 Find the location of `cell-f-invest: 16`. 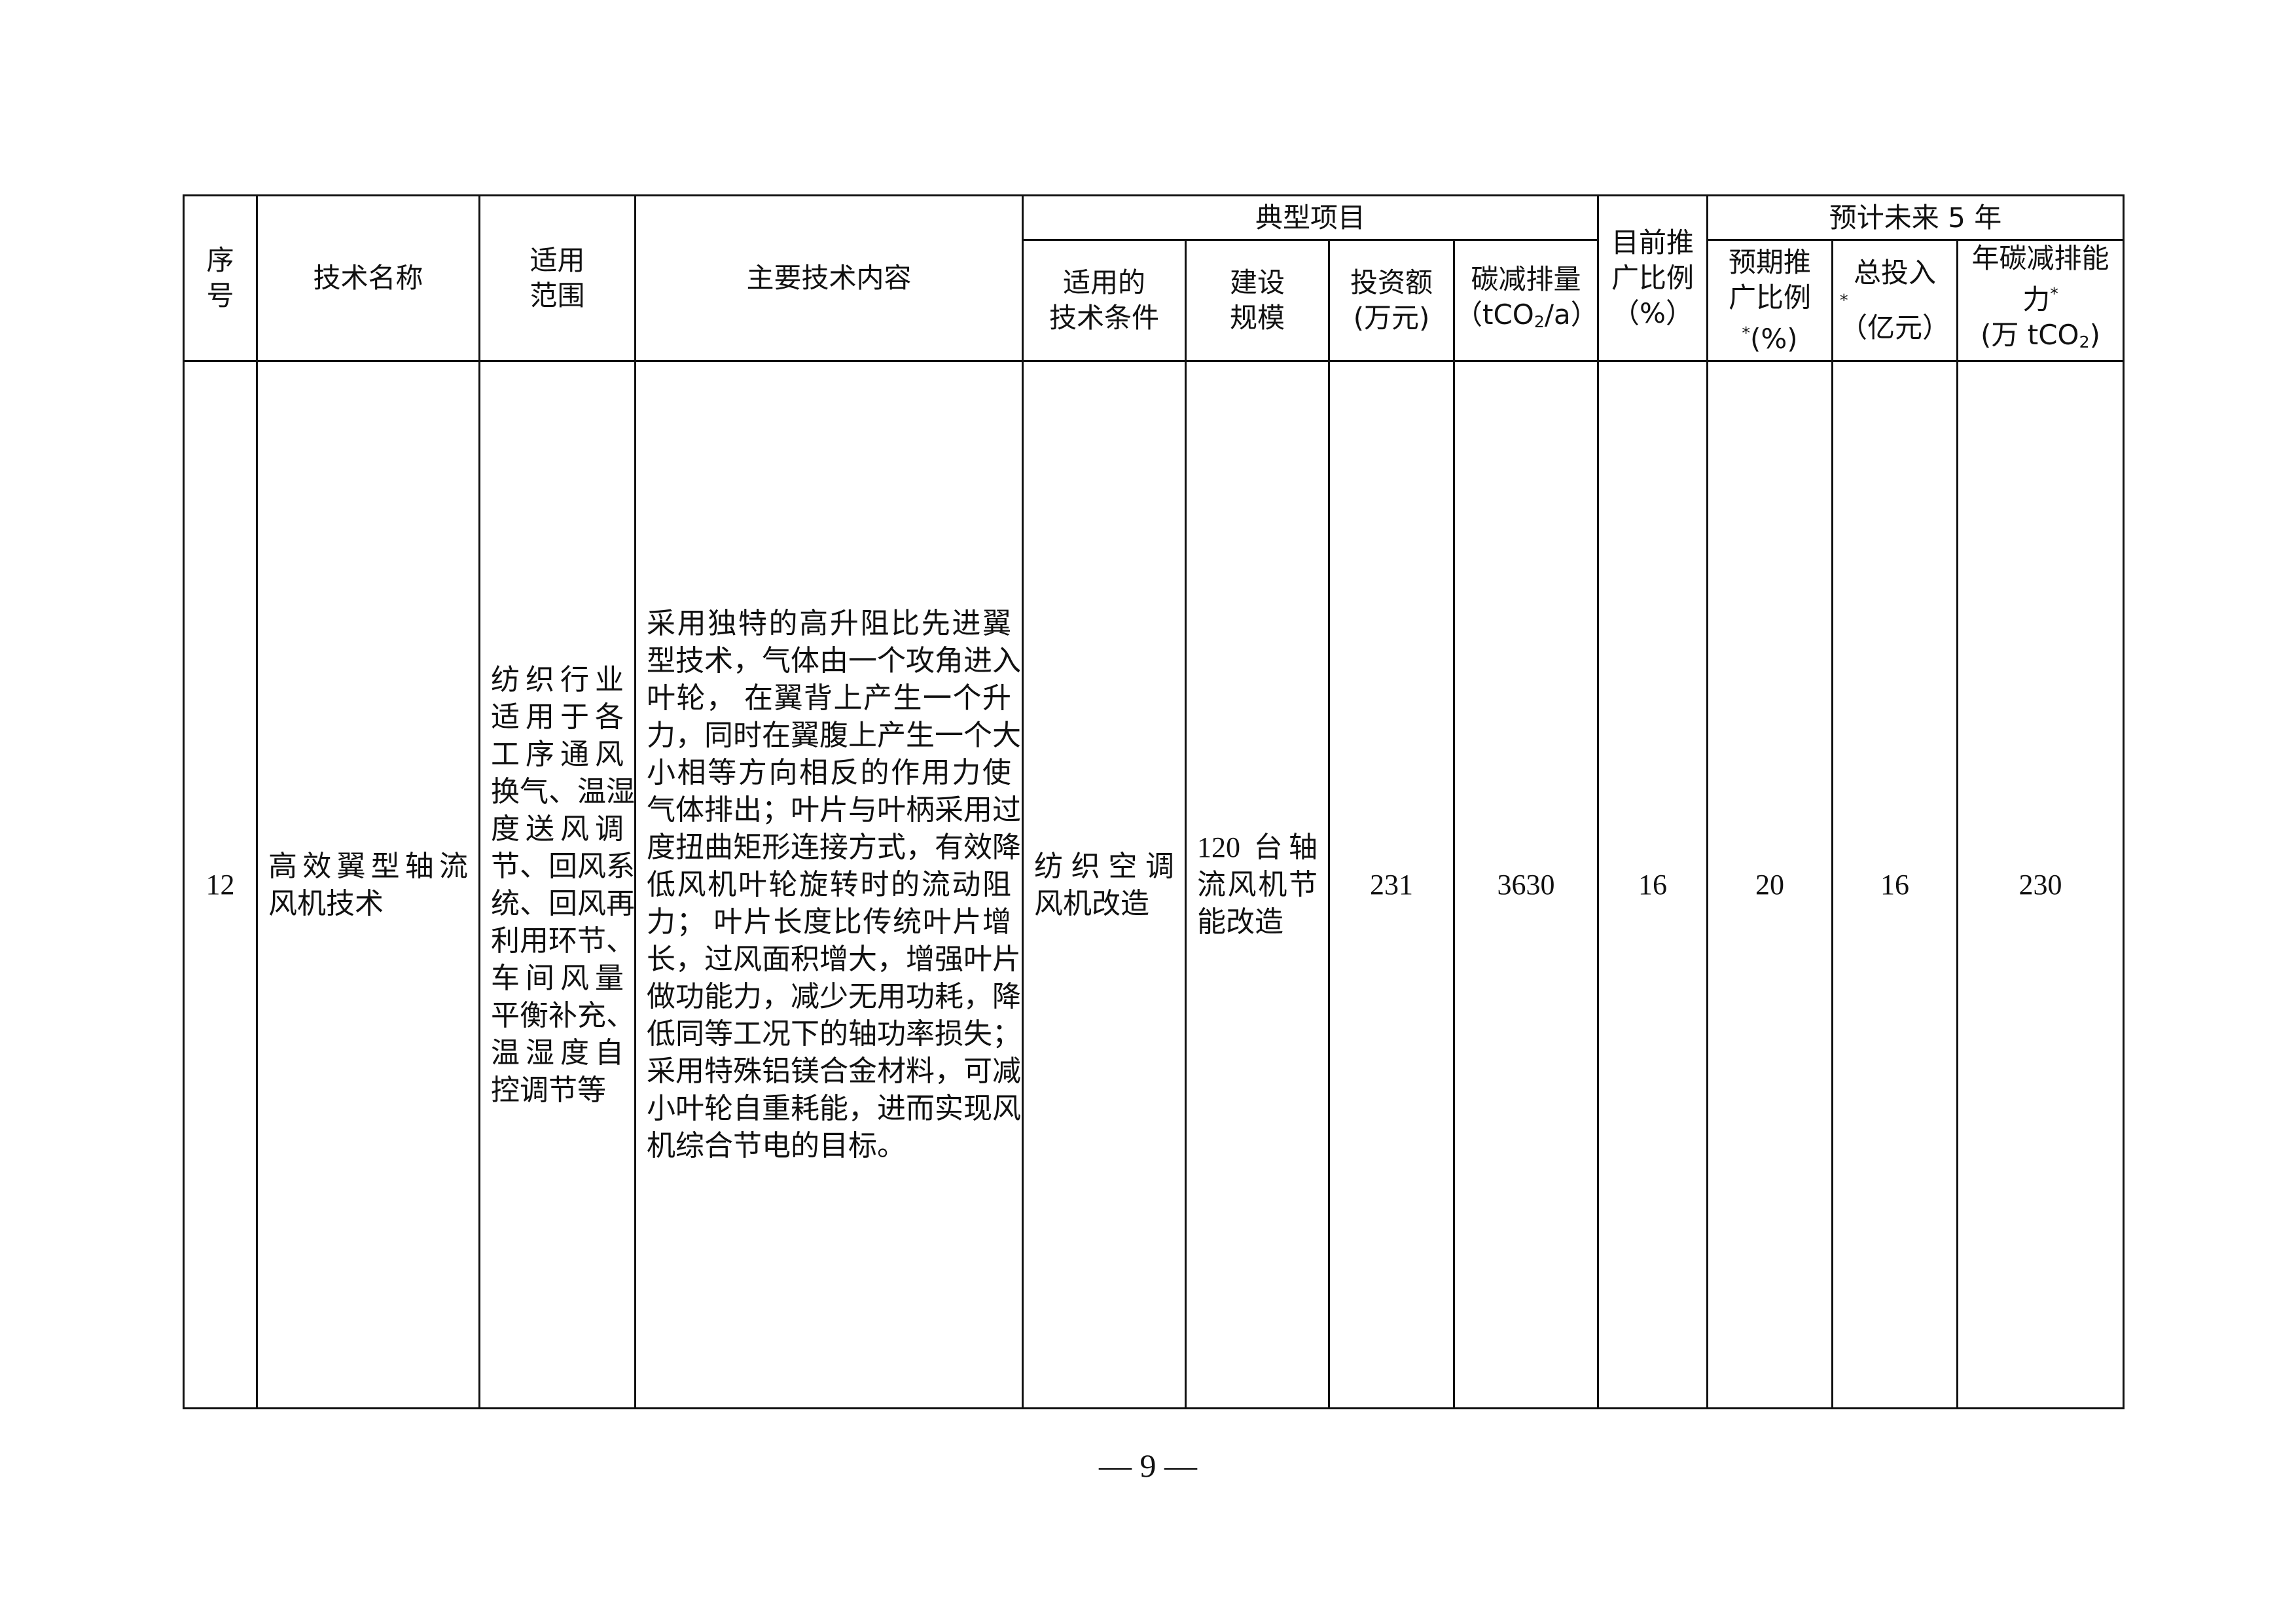

cell-f-invest: 16 is located at coordinates (1895, 885).